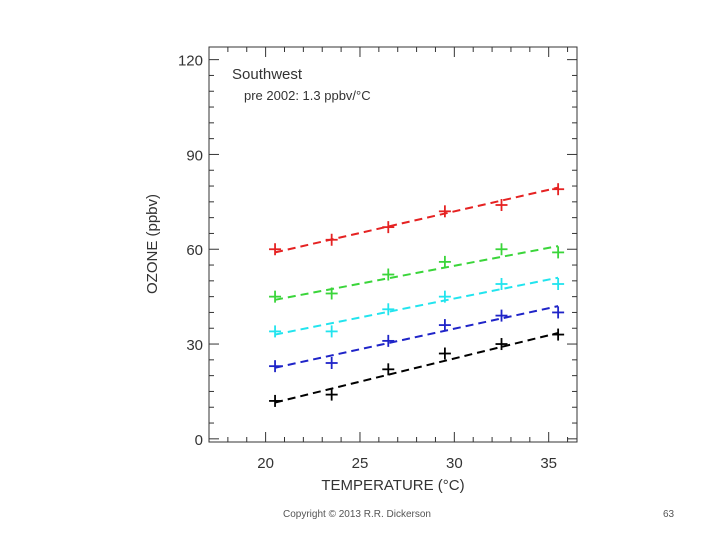  I want to click on page-number: 63, so click(669, 514).